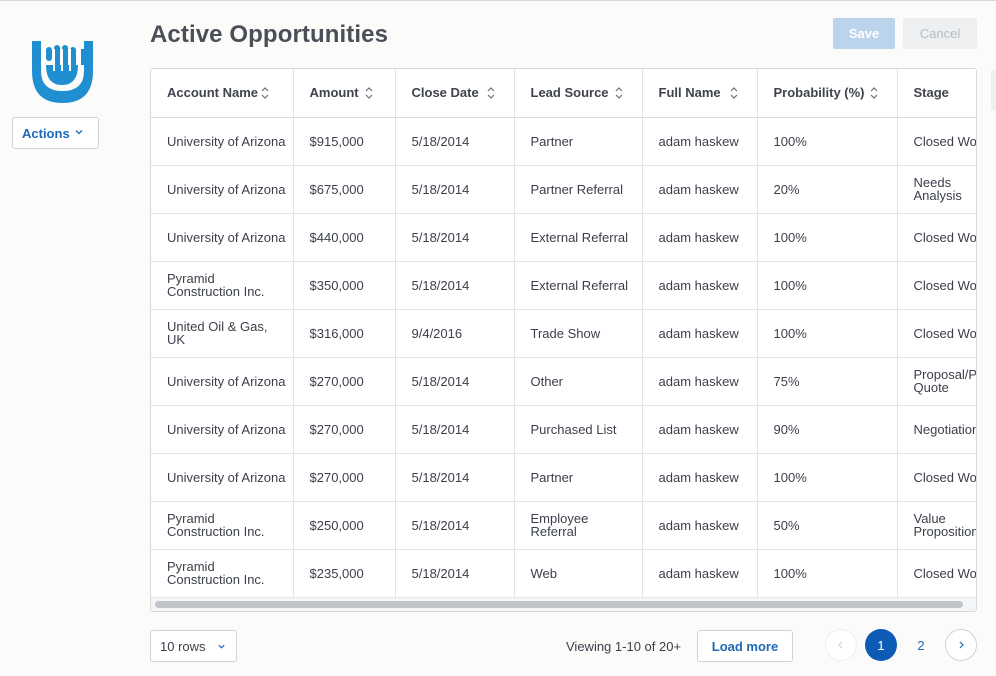 The height and width of the screenshot is (676, 996). Describe the element at coordinates (344, 237) in the screenshot. I see `table-cell: $440,000` at that location.